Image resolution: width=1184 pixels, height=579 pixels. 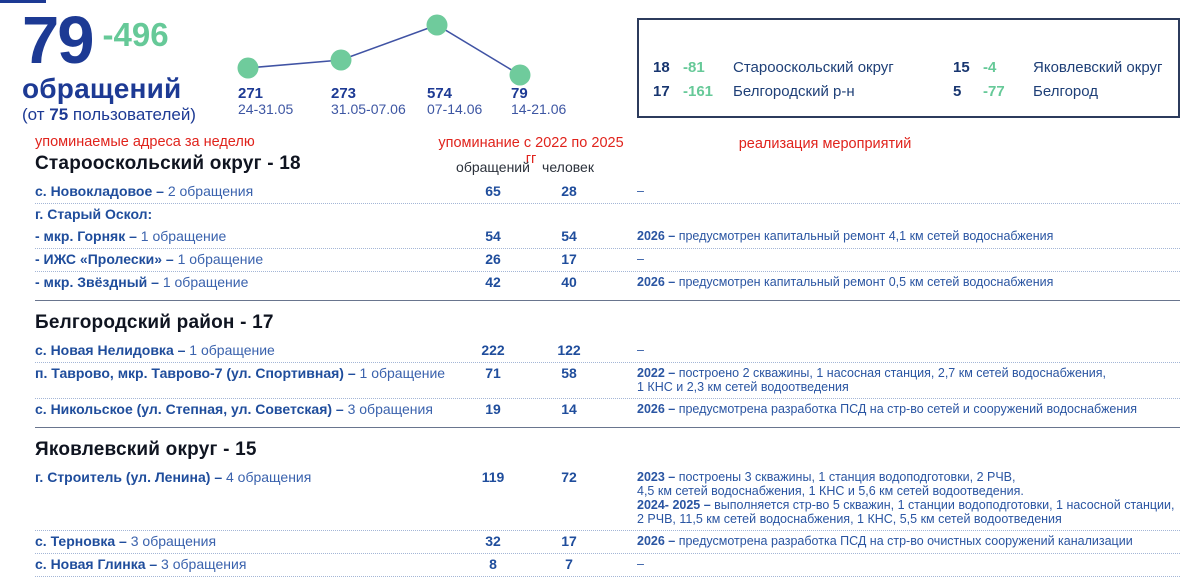 I want to click on table-row: - ИЖС «Пролески» – 1 обращение 26 17 –, so click(x=607, y=260).